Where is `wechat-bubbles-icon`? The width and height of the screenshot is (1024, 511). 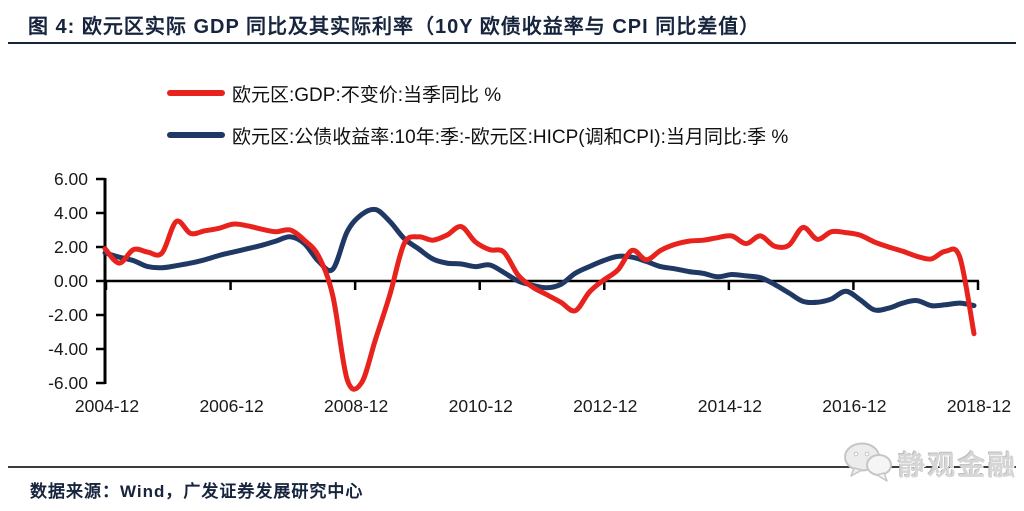
wechat-bubbles-icon is located at coordinates (868, 462).